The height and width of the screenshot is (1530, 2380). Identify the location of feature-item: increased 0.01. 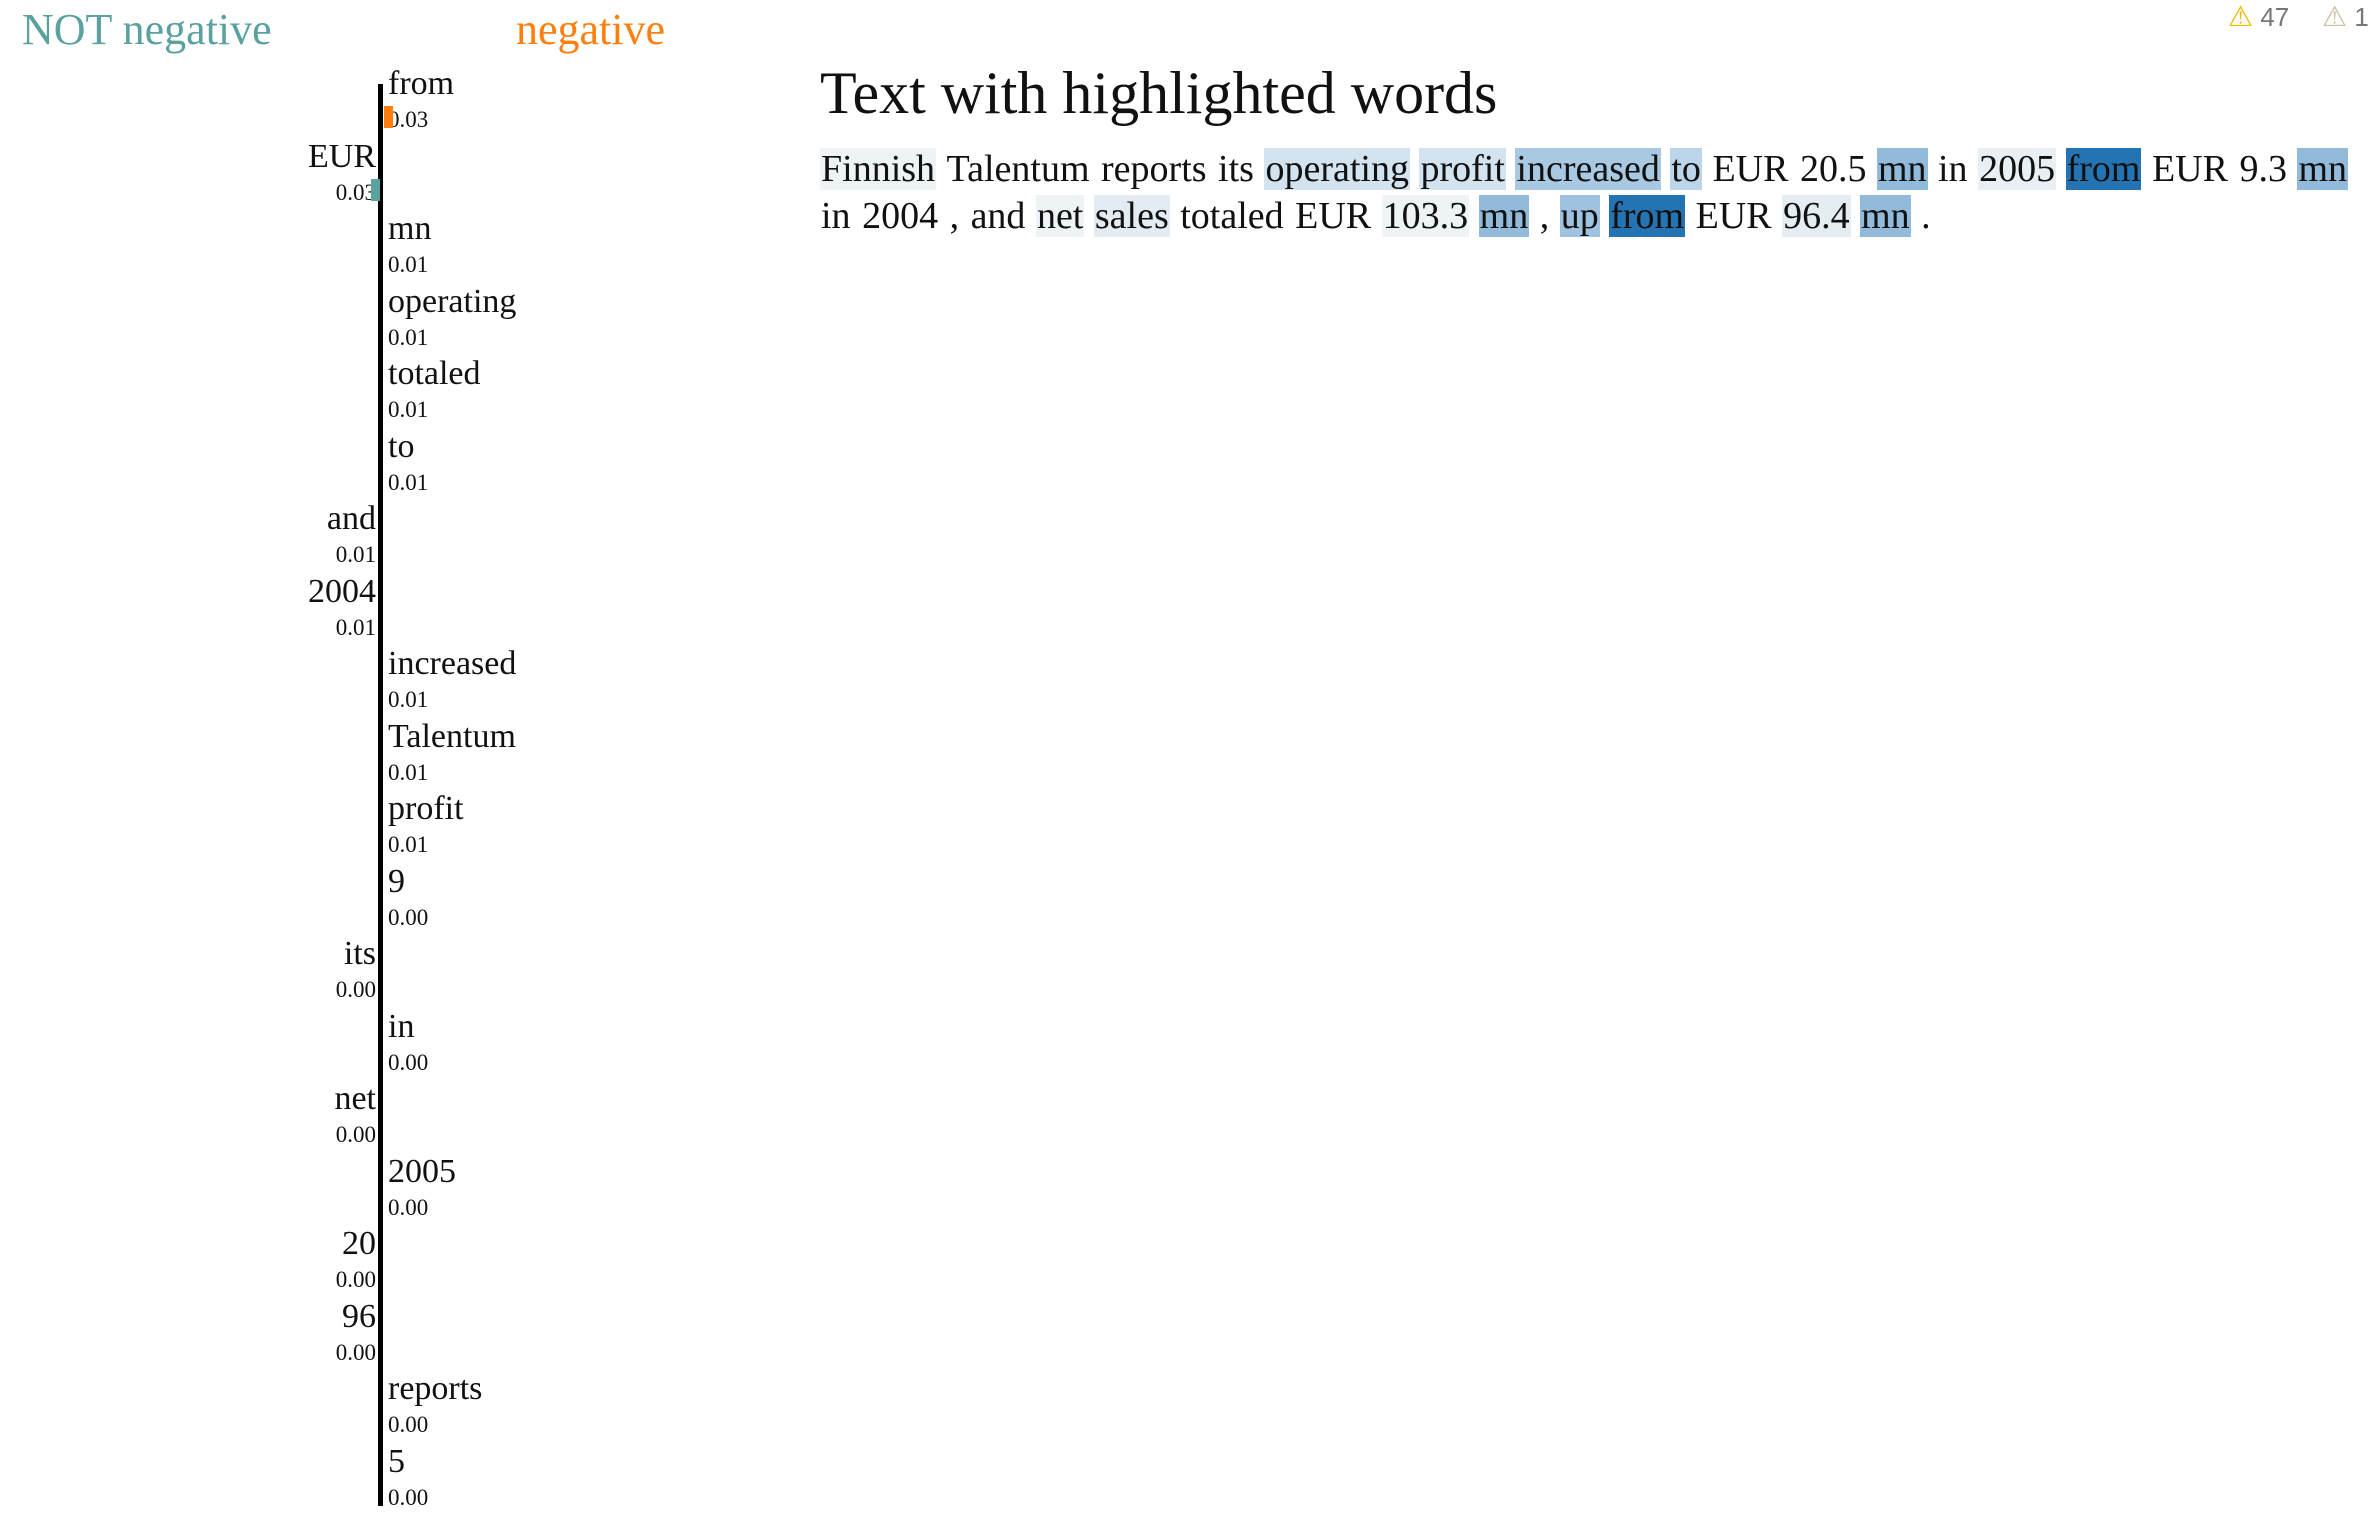
(452, 682).